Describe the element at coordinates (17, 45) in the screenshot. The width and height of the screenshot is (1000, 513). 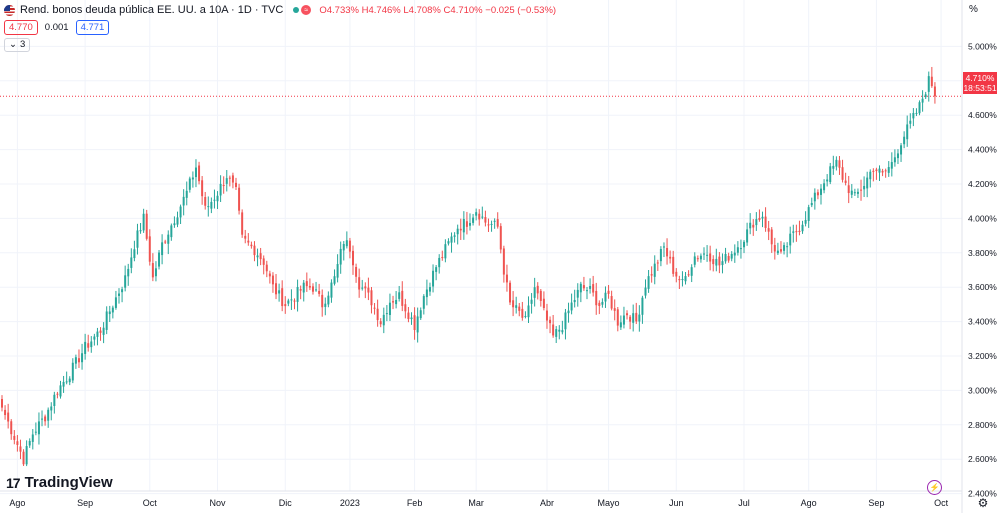
I see `indicators-toggle: ⌄ 3` at that location.